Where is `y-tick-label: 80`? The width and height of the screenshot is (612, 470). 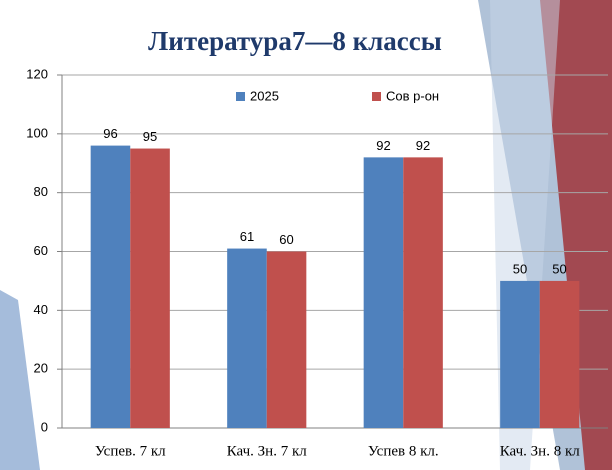 y-tick-label: 80 is located at coordinates (41, 191).